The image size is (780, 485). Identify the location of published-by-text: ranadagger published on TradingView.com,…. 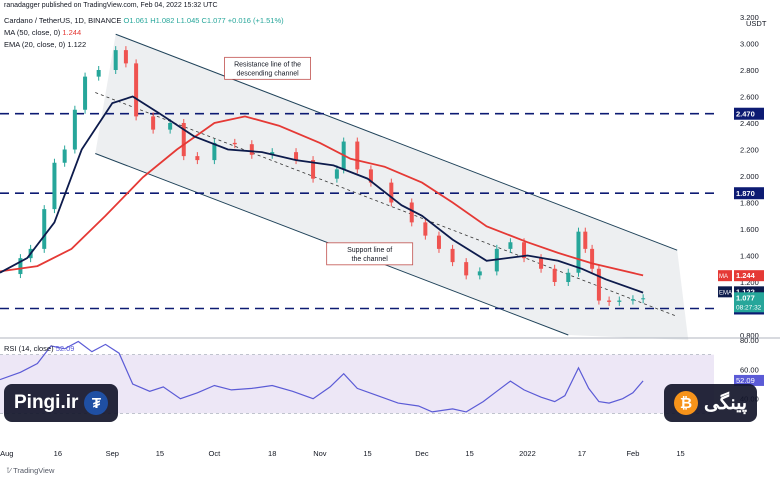
(111, 5).